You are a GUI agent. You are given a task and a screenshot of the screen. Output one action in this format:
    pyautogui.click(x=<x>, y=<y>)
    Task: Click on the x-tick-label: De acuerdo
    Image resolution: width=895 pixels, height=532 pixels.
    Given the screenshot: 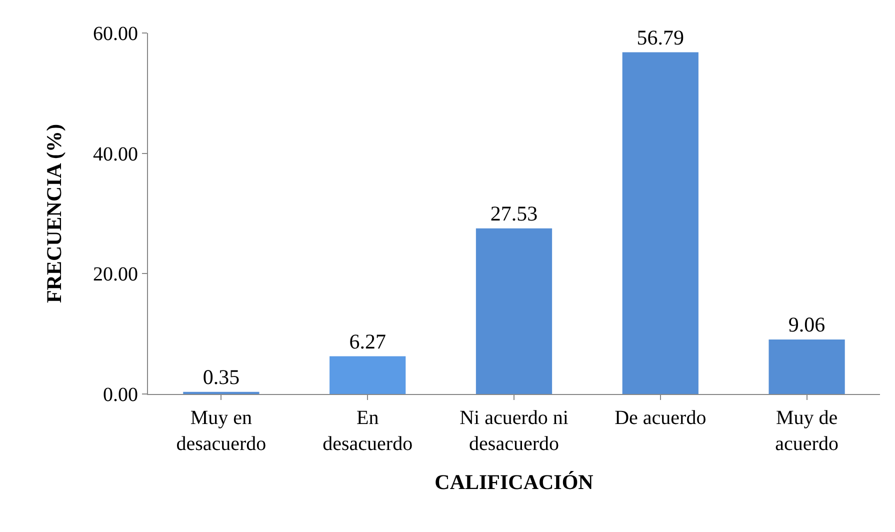 What is the action you would take?
    pyautogui.click(x=660, y=418)
    